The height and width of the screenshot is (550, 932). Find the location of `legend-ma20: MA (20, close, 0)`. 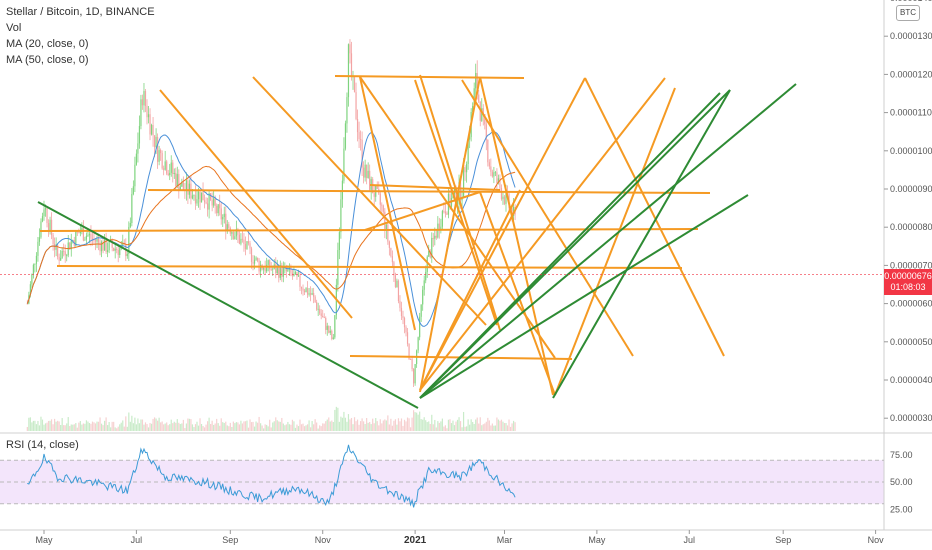

legend-ma20: MA (20, close, 0) is located at coordinates (47, 44).